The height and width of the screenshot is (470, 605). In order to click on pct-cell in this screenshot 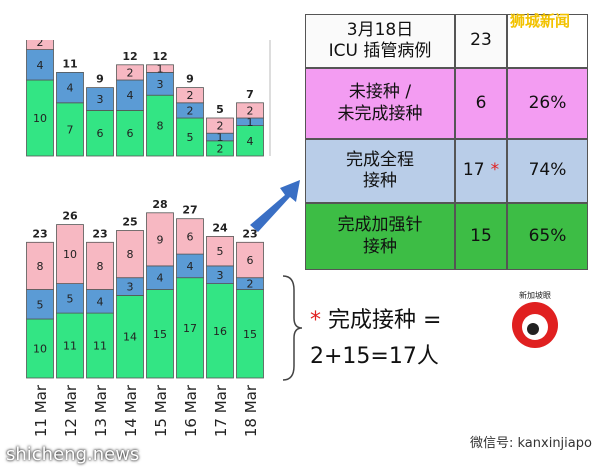, I will do `click(547, 41)`.